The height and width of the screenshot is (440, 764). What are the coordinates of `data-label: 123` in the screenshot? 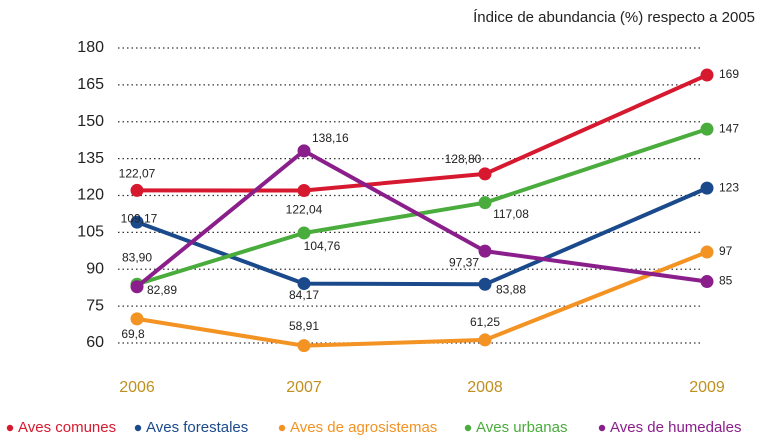 It's located at (729, 187).